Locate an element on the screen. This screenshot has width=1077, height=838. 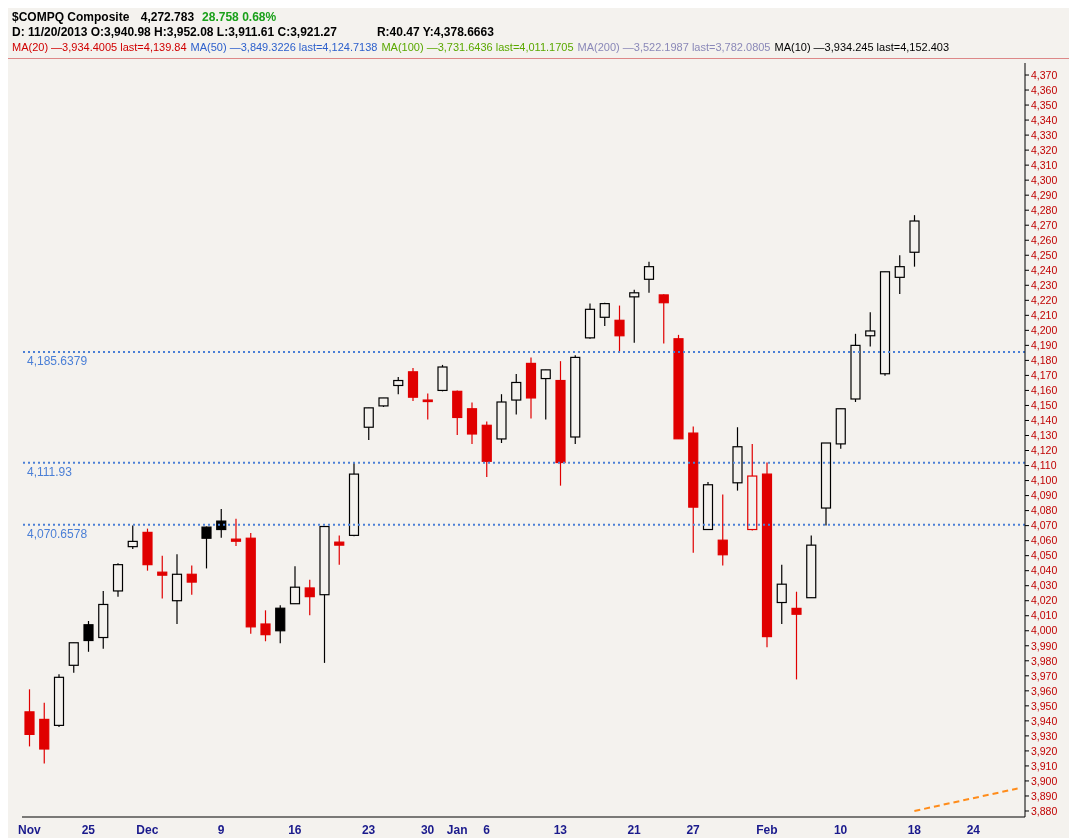
ref-line-label: 4,111.93 is located at coordinates (50, 472).